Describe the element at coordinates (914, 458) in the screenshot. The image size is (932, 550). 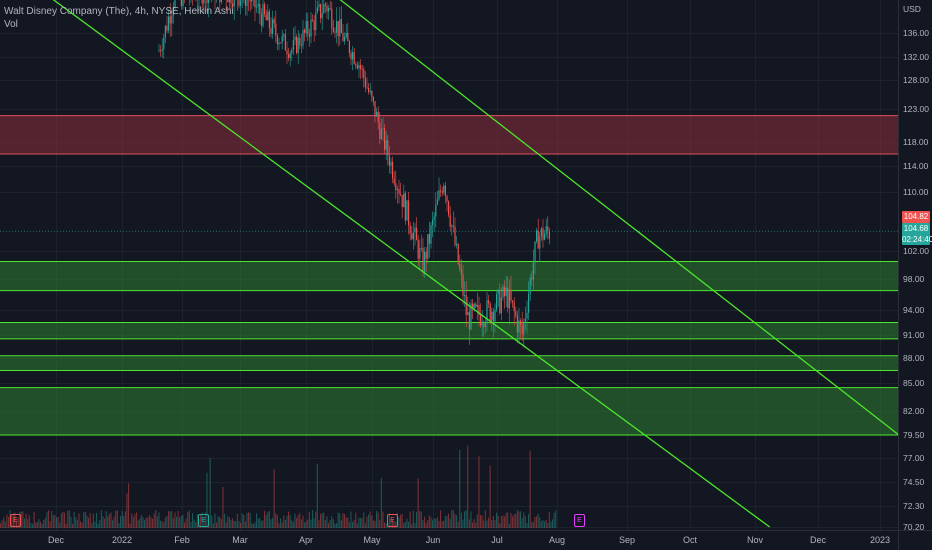
I see `price-tick-label: 77.00` at that location.